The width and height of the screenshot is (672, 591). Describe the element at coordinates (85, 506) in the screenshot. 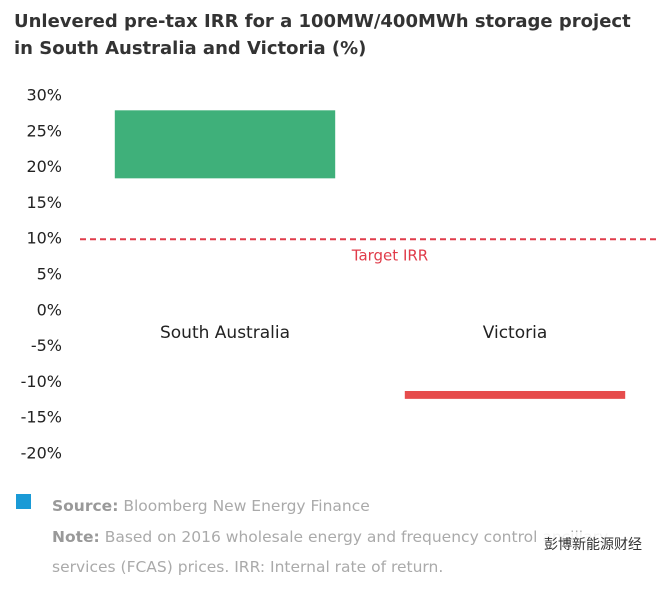

I see `source-label: Source:` at that location.